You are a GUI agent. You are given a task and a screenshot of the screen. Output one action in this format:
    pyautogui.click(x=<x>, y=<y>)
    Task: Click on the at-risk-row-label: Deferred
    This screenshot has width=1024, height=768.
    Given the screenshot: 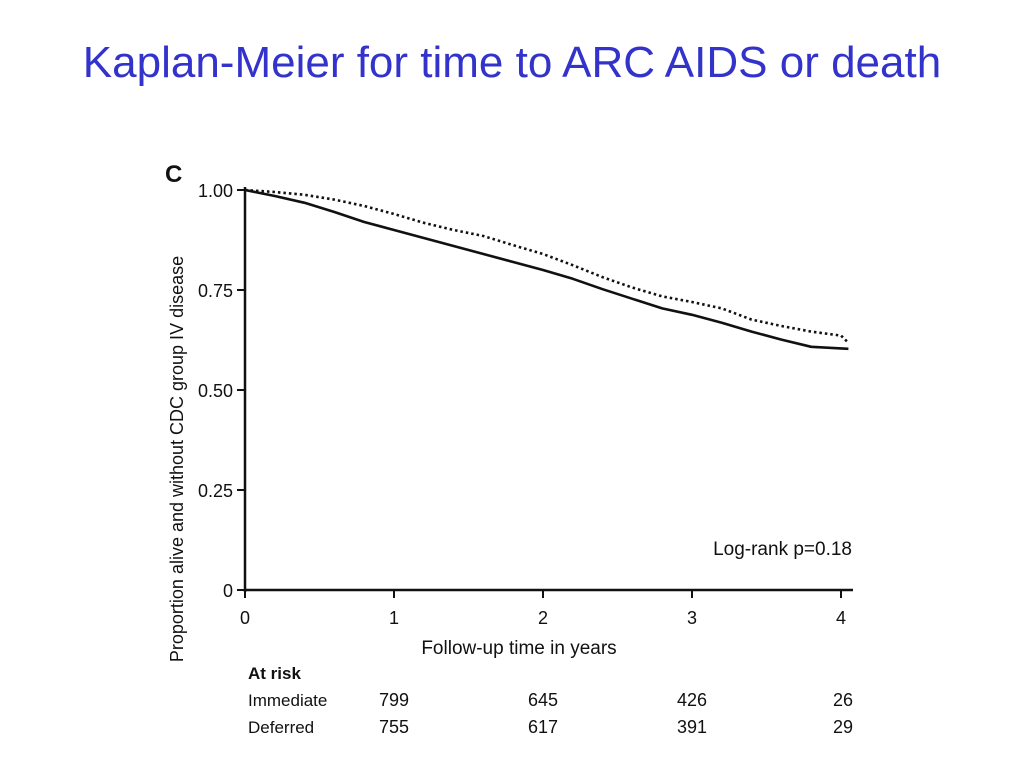 What is the action you would take?
    pyautogui.click(x=281, y=727)
    